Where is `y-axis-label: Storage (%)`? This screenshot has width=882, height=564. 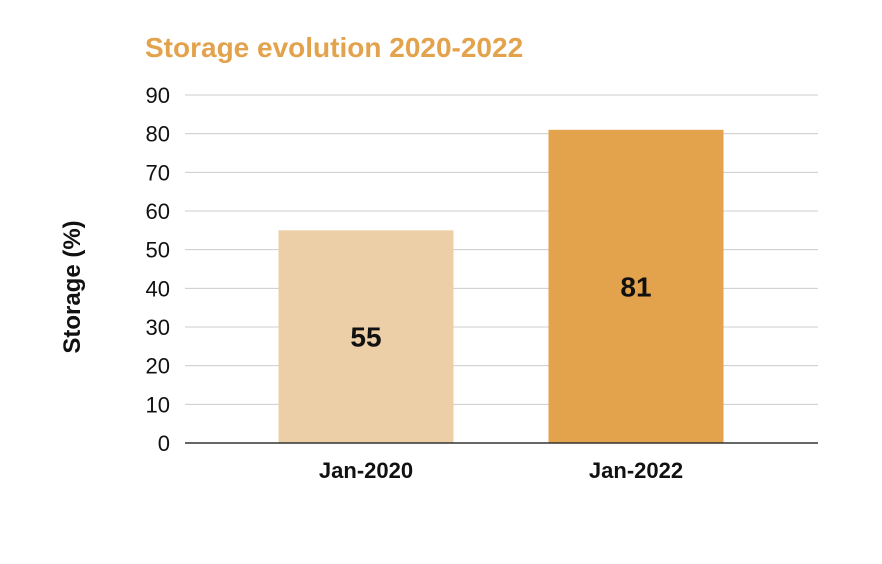
y-axis-label: Storage (%) is located at coordinates (72, 286).